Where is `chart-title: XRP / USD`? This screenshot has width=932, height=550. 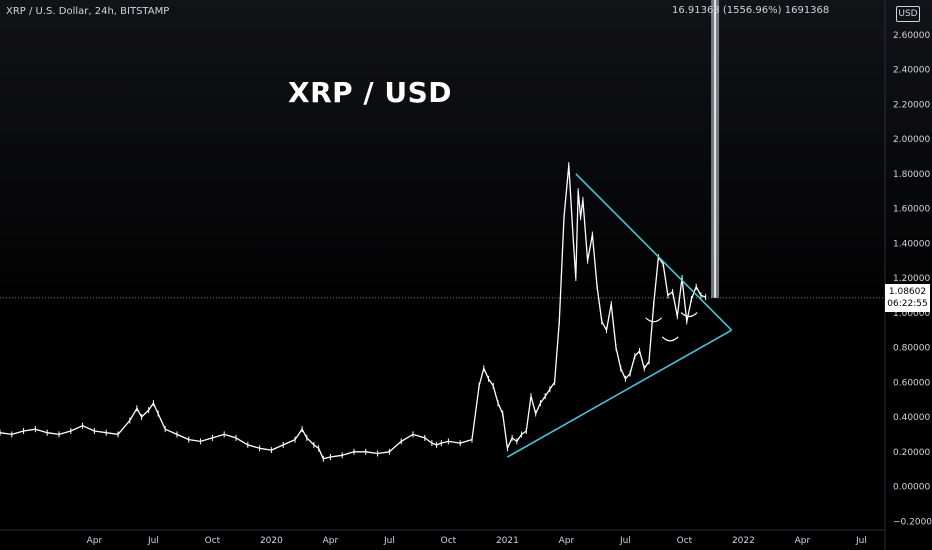
chart-title: XRP / USD is located at coordinates (370, 92).